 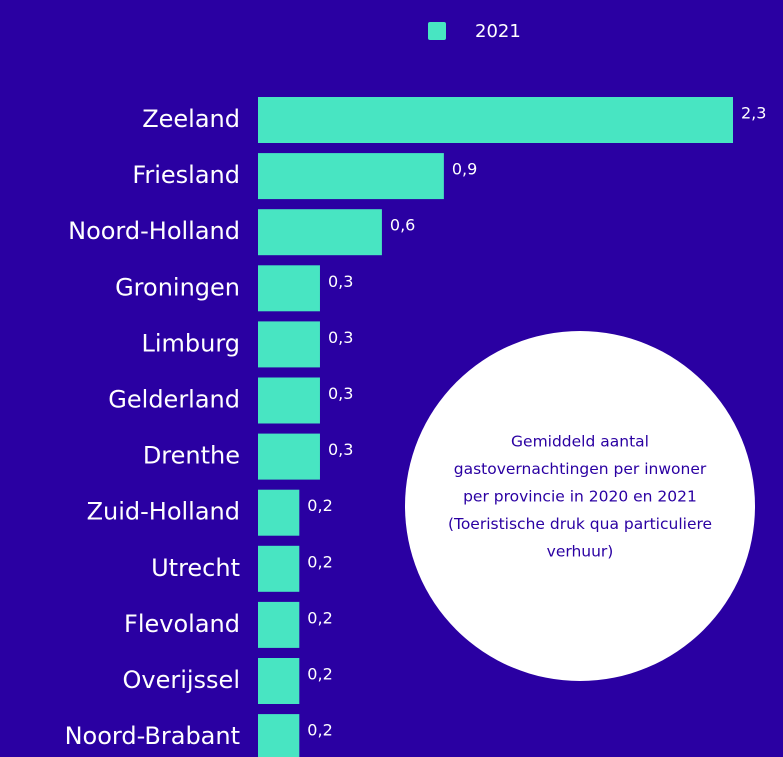 I want to click on category-label: Zeeland, so click(x=191, y=119).